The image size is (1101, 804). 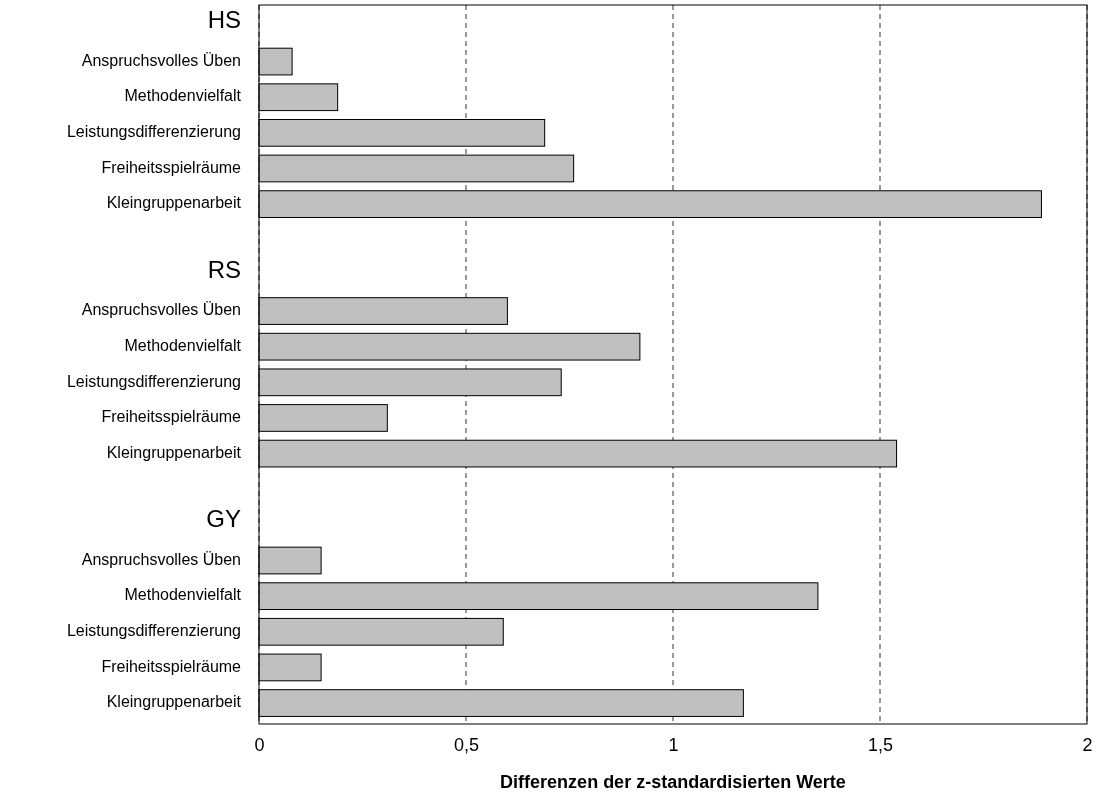 What do you see at coordinates (223, 519) in the screenshot?
I see `y-tick-label: GY` at bounding box center [223, 519].